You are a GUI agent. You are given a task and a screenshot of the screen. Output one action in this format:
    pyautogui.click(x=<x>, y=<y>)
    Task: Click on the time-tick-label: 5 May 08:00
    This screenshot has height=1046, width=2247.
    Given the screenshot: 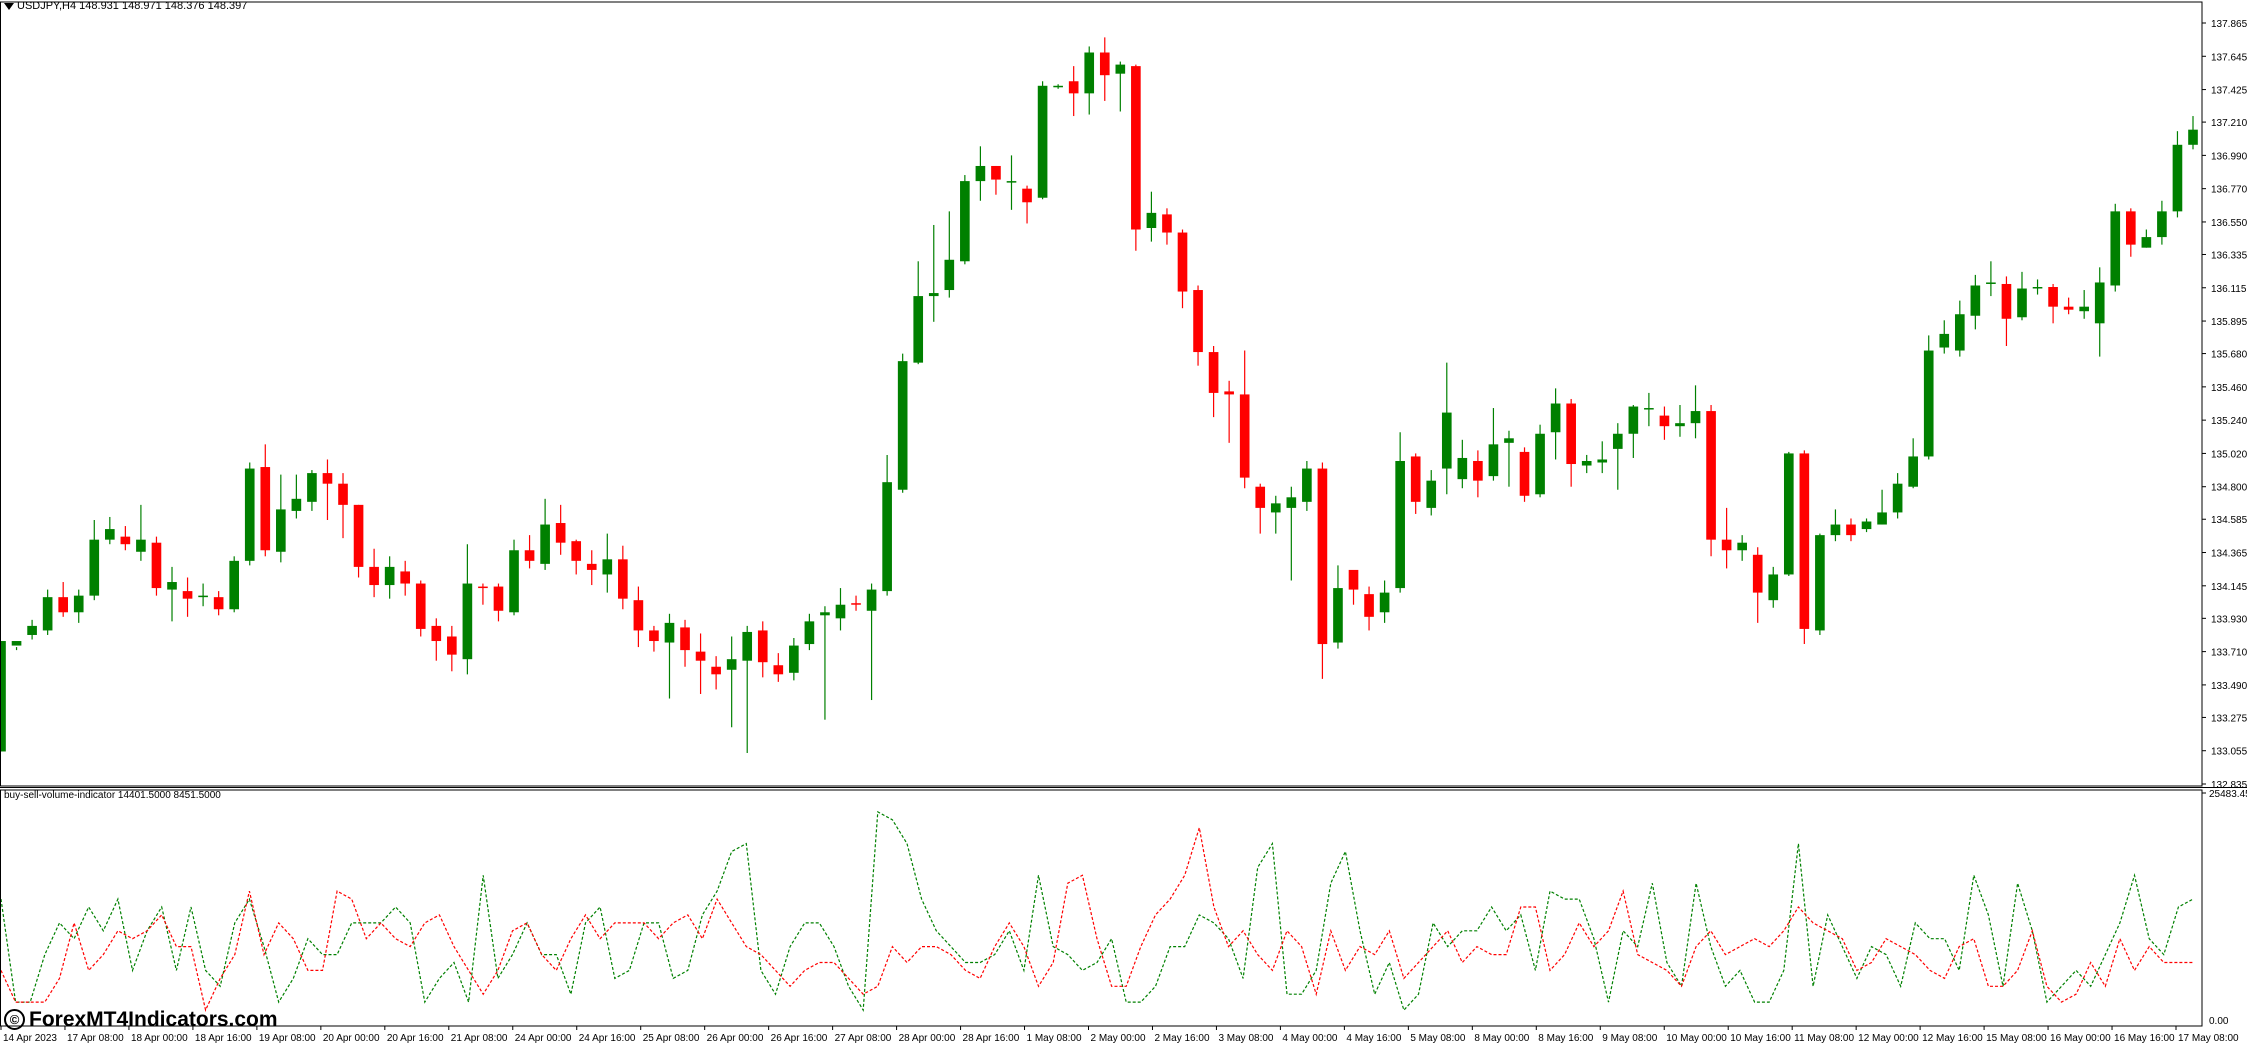 What is the action you would take?
    pyautogui.click(x=1437, y=1038)
    